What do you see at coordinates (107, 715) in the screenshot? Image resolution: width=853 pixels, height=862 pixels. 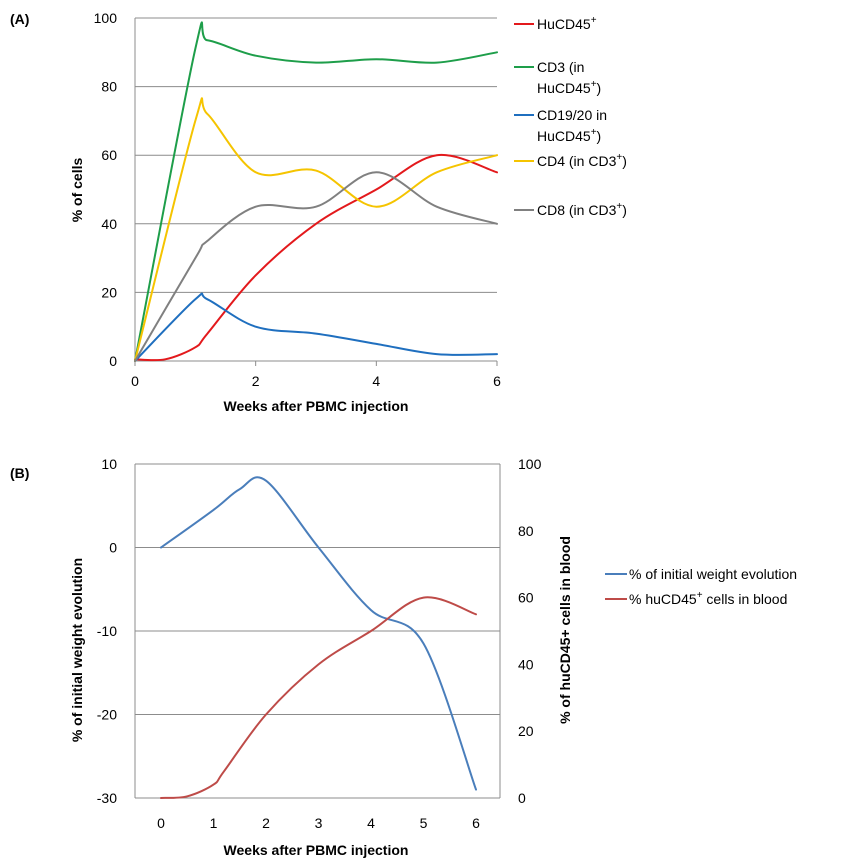 I see `left-y-tick-label: -20` at bounding box center [107, 715].